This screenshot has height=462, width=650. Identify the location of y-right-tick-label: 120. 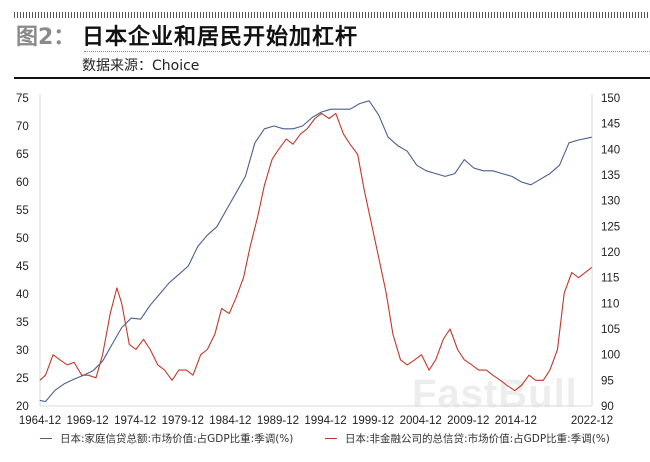
(610, 253).